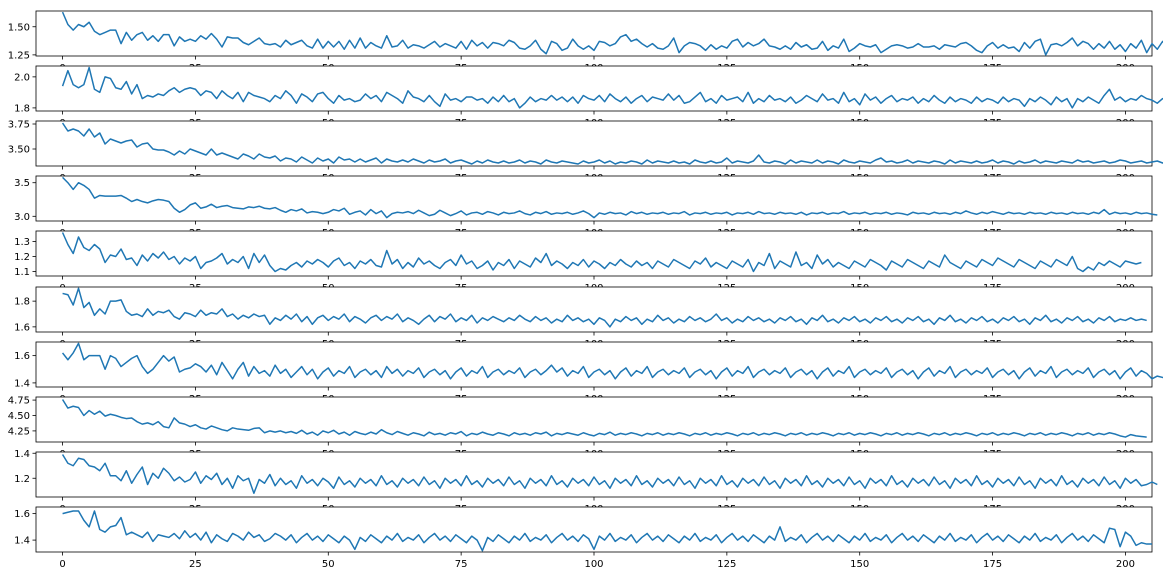 The height and width of the screenshot is (578, 1163). What do you see at coordinates (19, 431) in the screenshot?
I see `y-tick-label: 4.25` at bounding box center [19, 431].